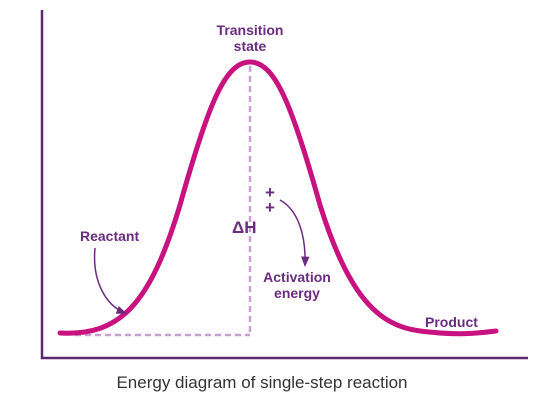 Image resolution: width=535 pixels, height=417 pixels. Describe the element at coordinates (297, 293) in the screenshot. I see `activation-label: energy` at that location.